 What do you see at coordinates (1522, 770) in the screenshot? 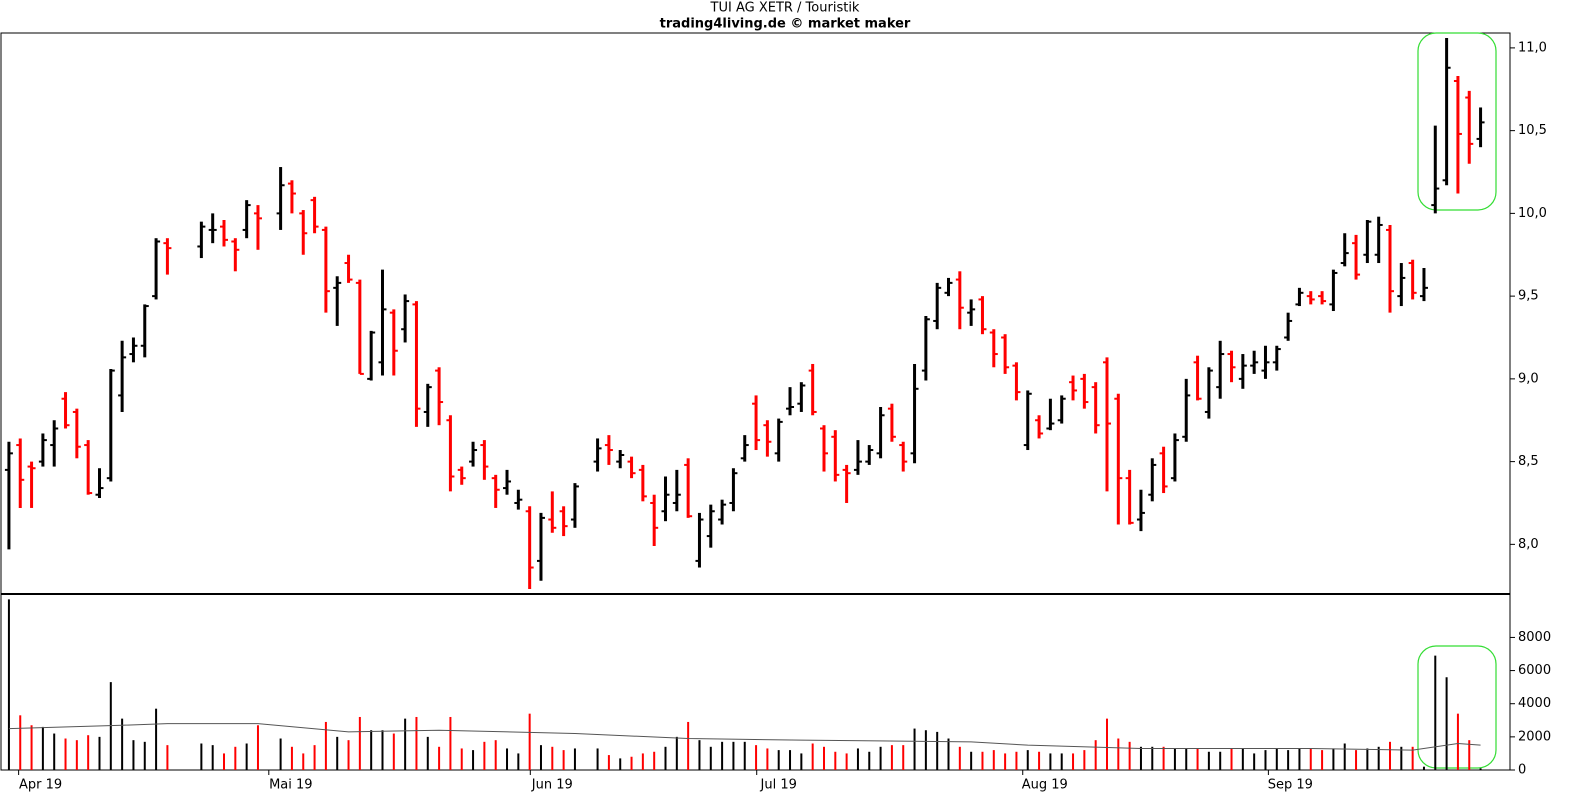
I see `y-tick-label: 0` at bounding box center [1522, 770].